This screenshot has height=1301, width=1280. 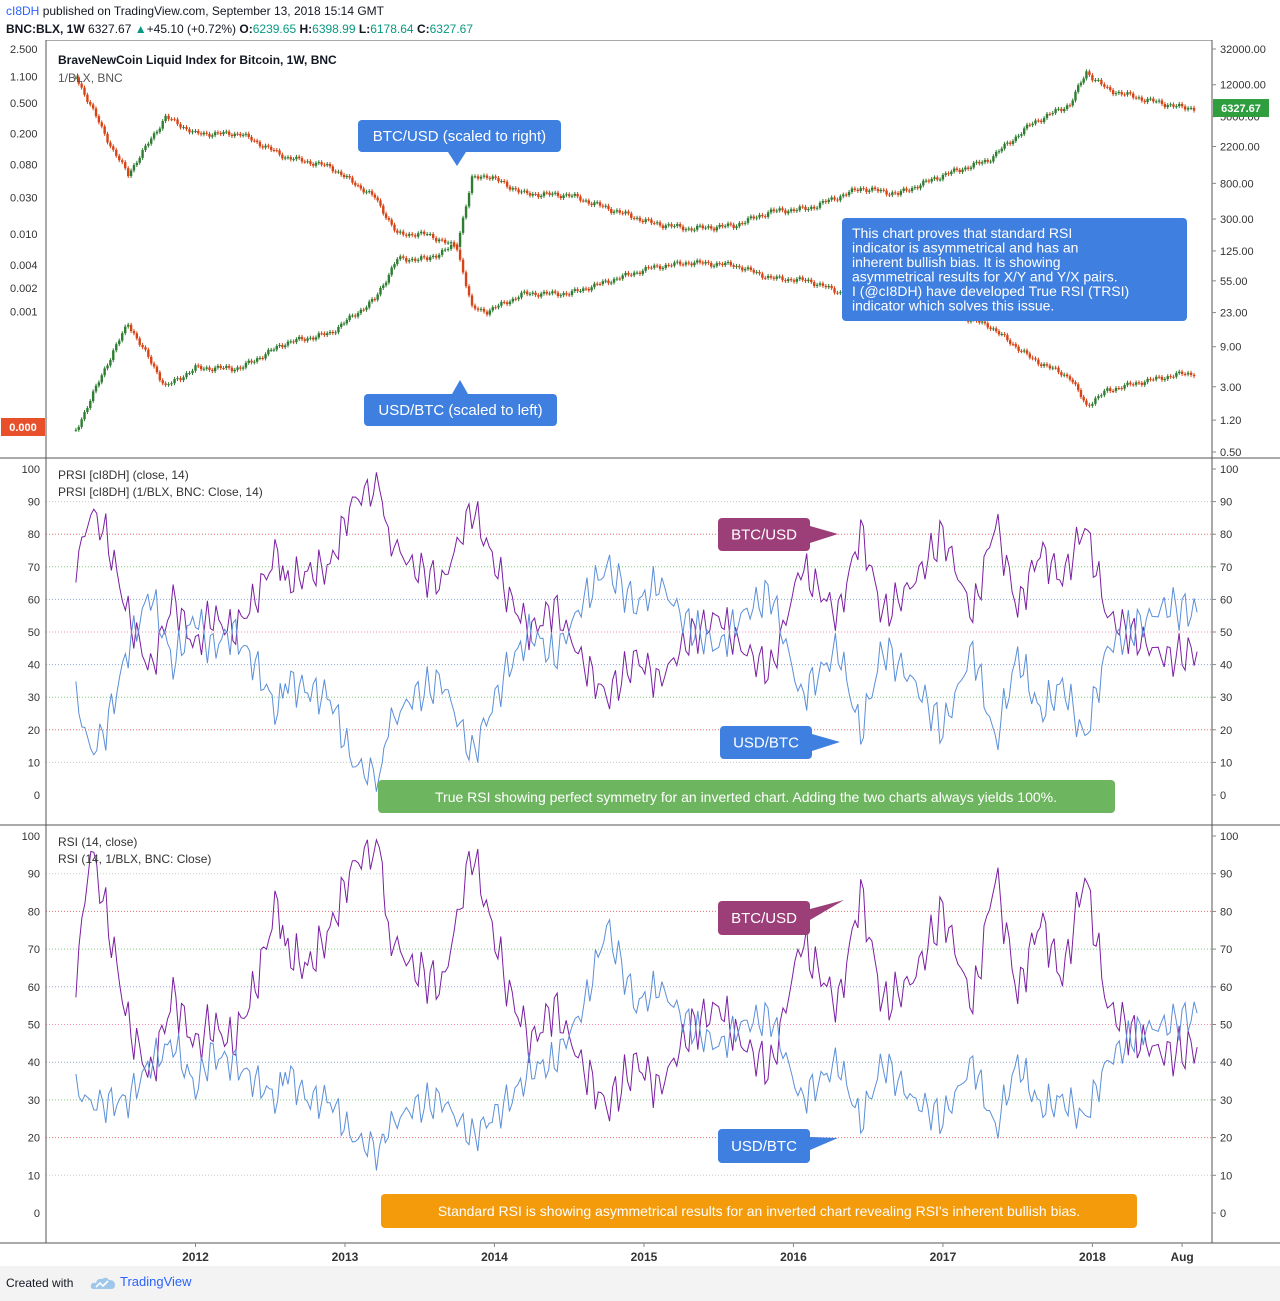 I want to click on right-axis-tick: 100, so click(x=1229, y=837).